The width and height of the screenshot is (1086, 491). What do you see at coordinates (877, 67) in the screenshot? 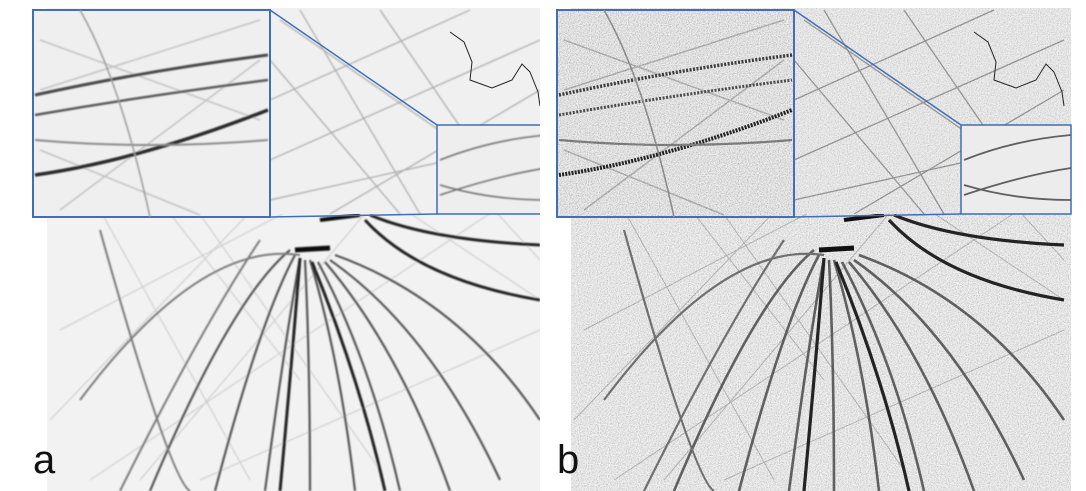
I see `panel-b-connector-top` at bounding box center [877, 67].